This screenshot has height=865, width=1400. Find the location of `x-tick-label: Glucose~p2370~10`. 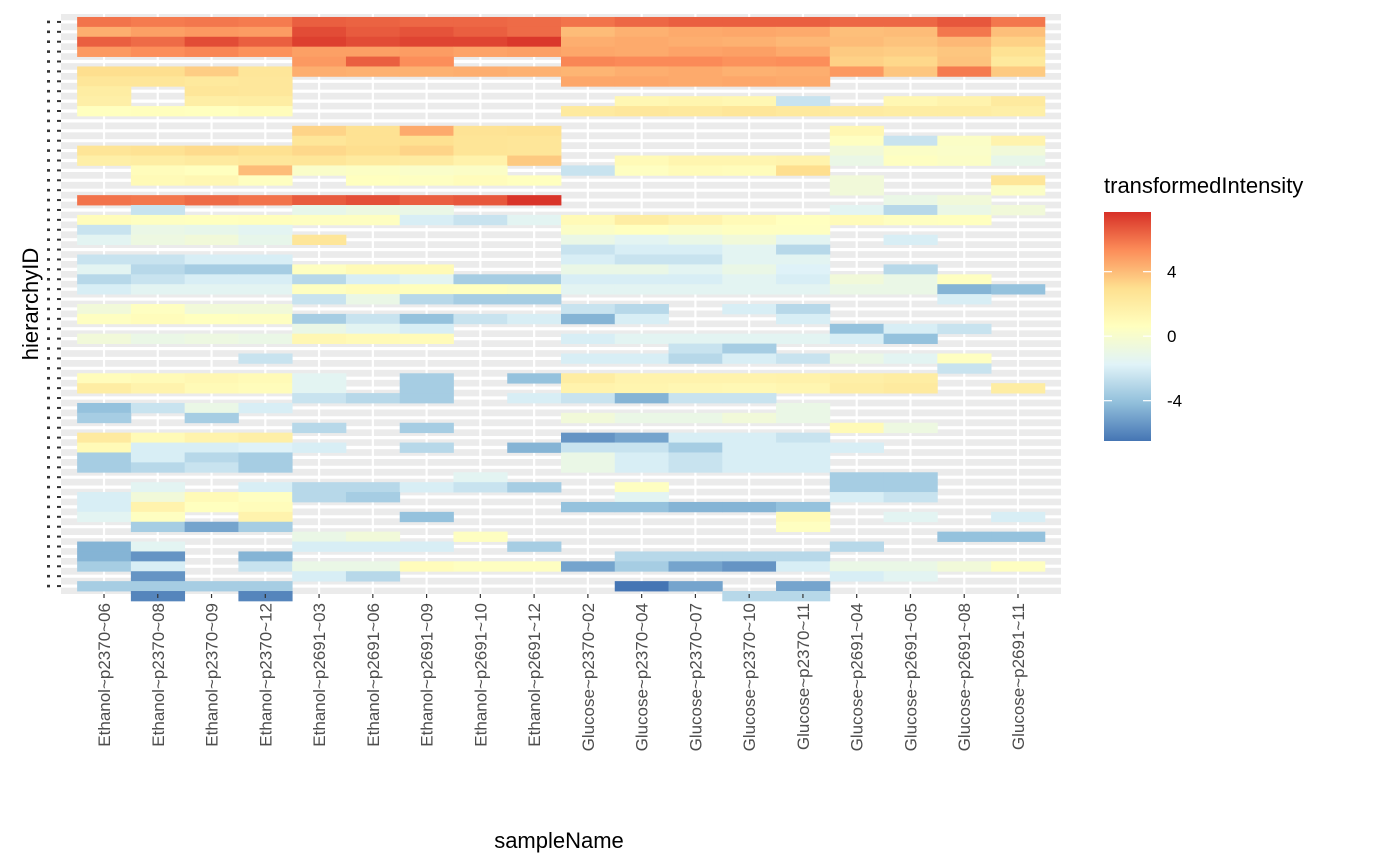

x-tick-label: Glucose~p2370~10 is located at coordinates (749, 677).